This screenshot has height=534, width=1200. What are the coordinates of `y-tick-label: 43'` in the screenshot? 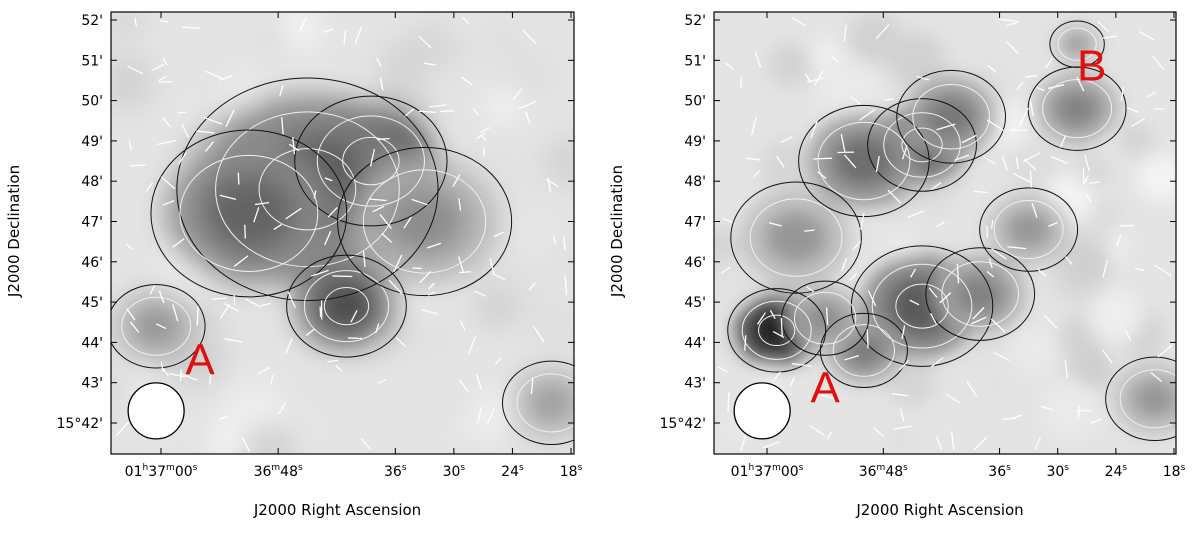 It's located at (92, 384).